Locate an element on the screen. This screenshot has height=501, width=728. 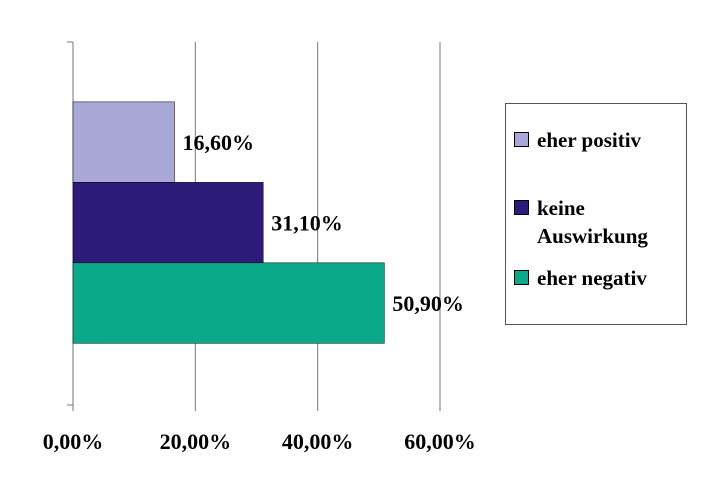
x-tick-label: 40,00% is located at coordinates (318, 441).